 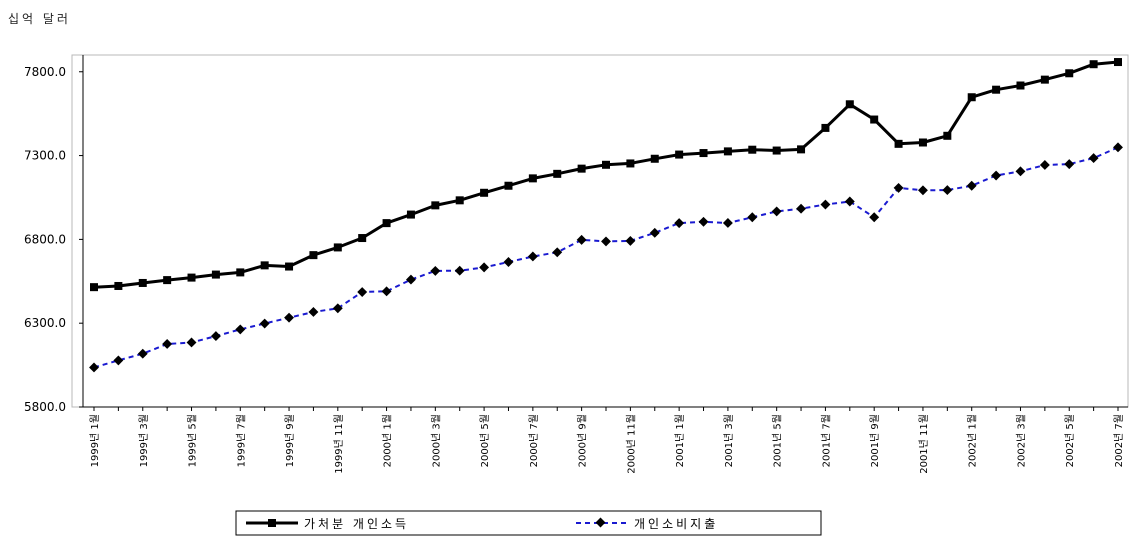 I want to click on x-tick-label: 2000년 9월, so click(x=583, y=440).